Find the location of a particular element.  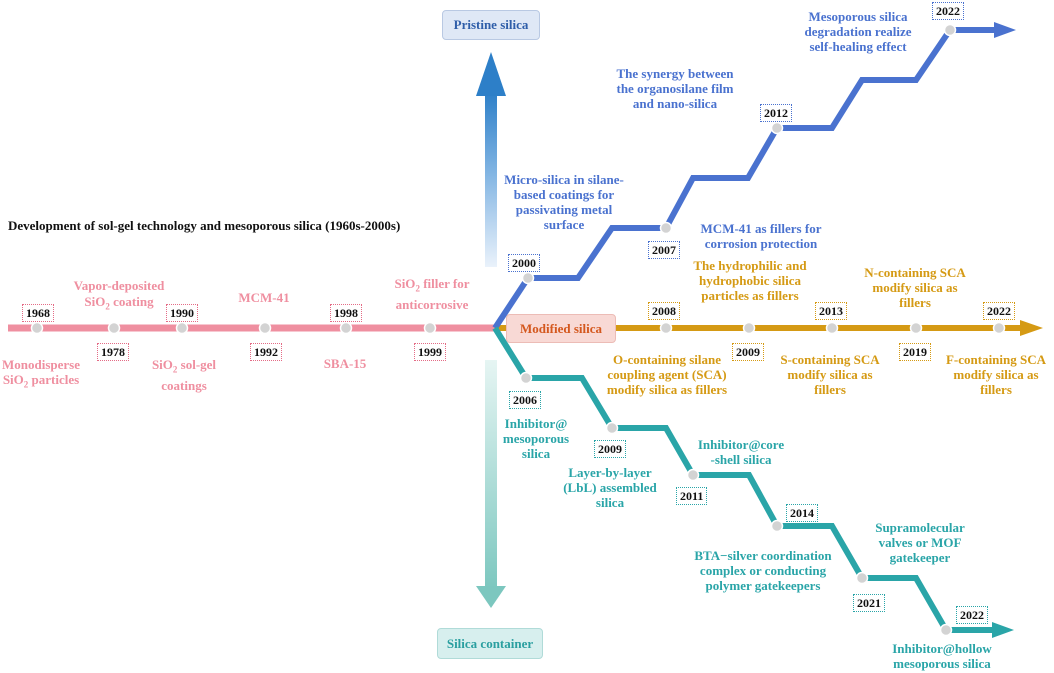

dot-teal-2021 is located at coordinates (862, 578).